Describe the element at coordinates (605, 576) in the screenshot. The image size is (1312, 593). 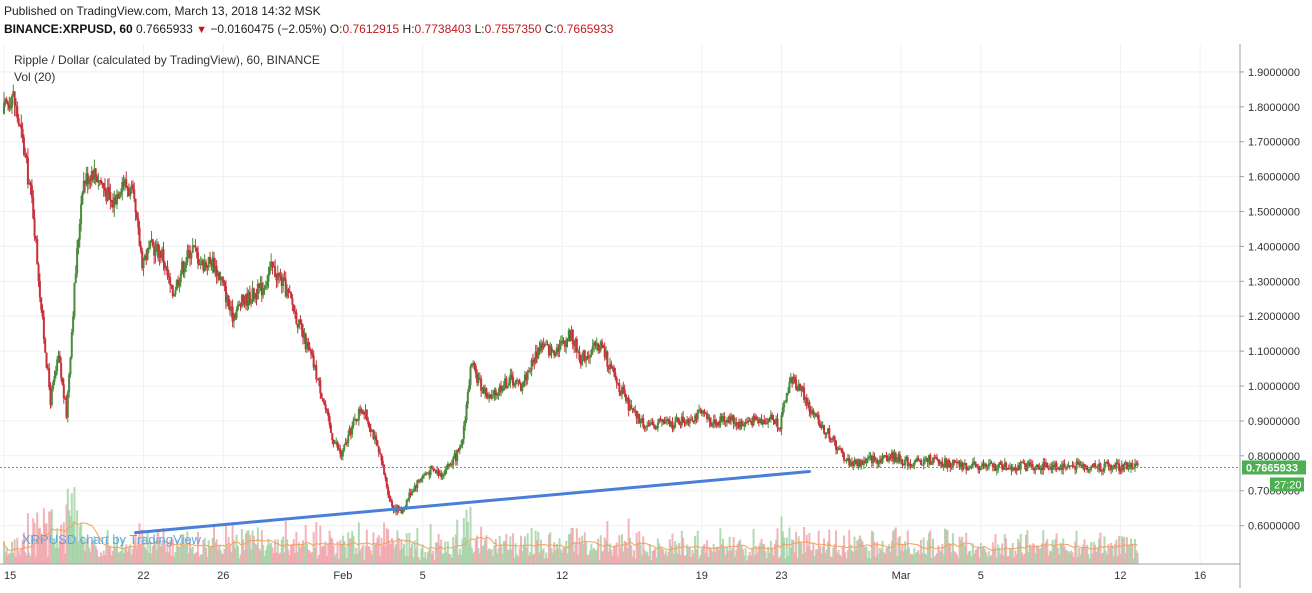
I see `time-axis: 15 22 26 Feb 5 12 19 23 Mar 5 12 16` at that location.